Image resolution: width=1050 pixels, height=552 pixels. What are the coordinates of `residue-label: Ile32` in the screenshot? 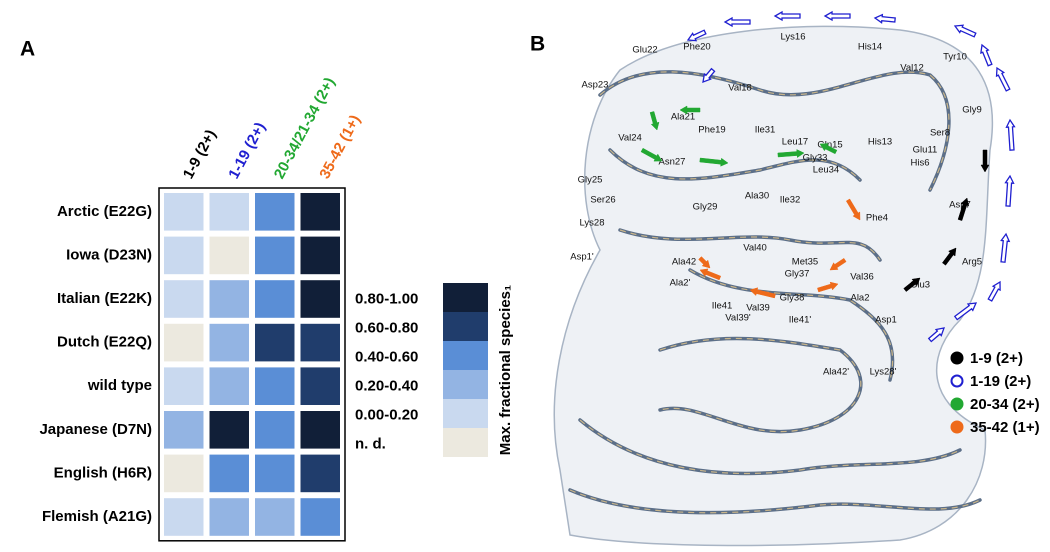 It's located at (790, 200).